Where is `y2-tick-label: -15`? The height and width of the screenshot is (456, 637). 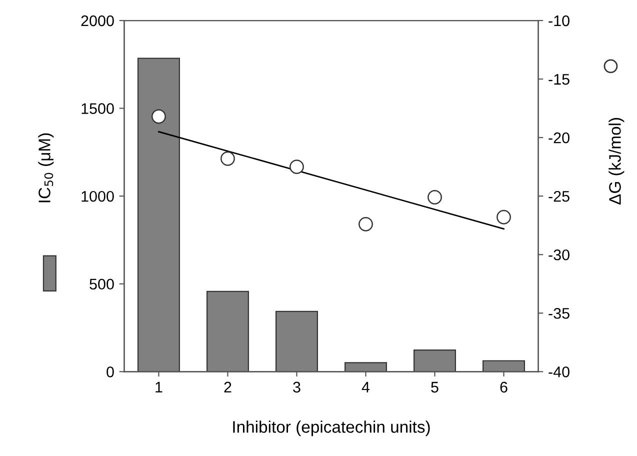
y2-tick-label: -15 is located at coordinates (559, 79).